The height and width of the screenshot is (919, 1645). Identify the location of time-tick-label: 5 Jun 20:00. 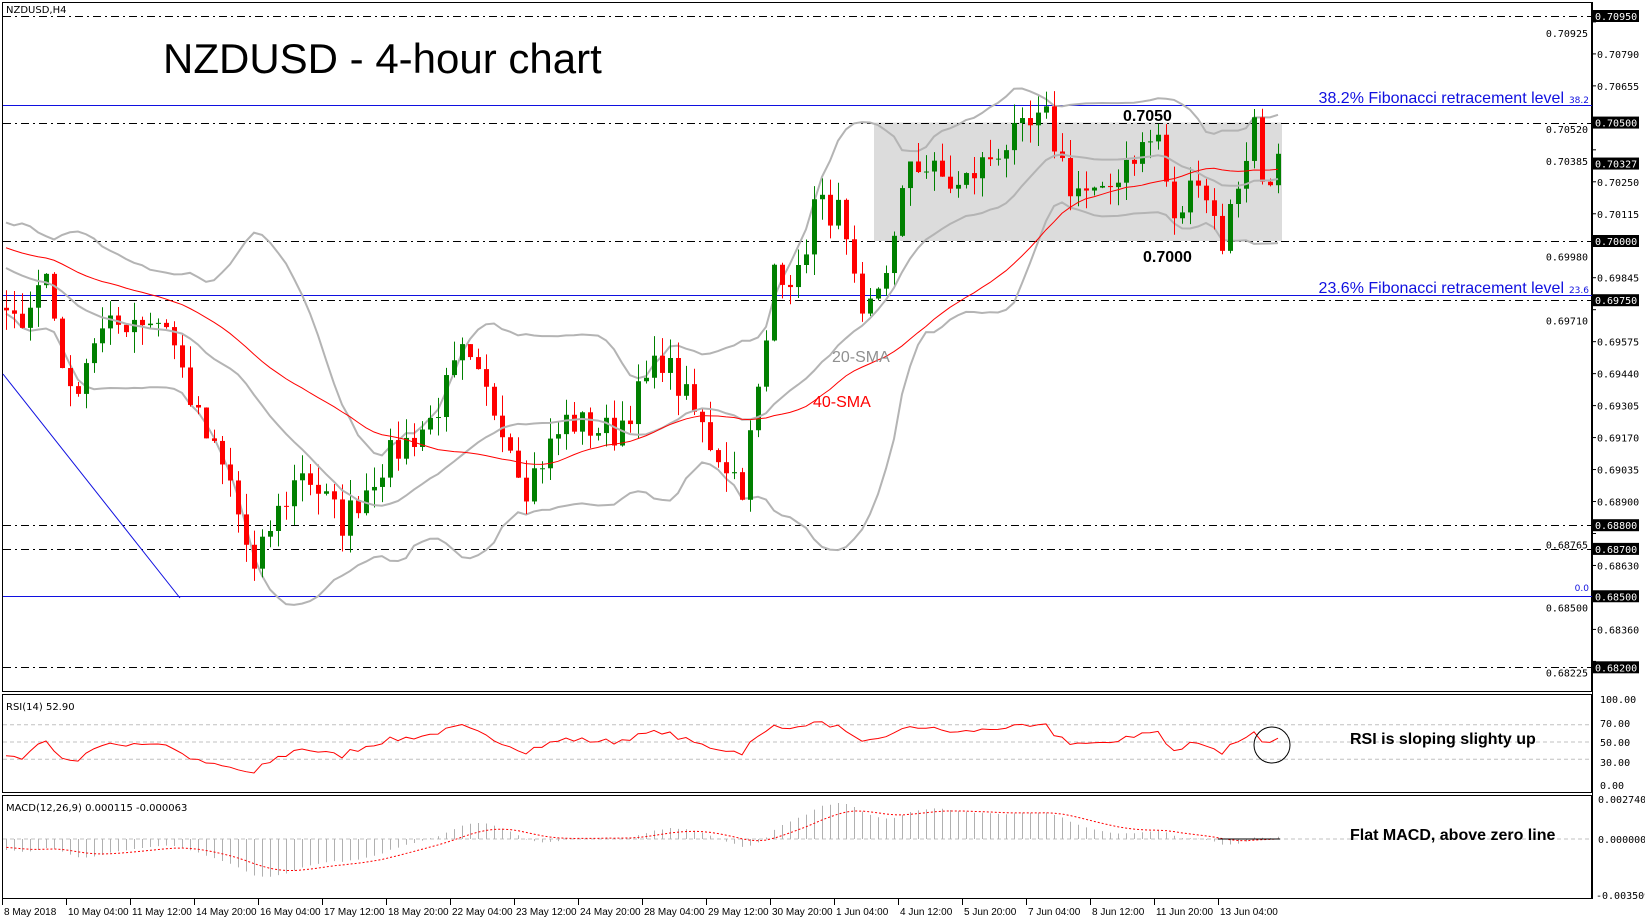
(990, 912).